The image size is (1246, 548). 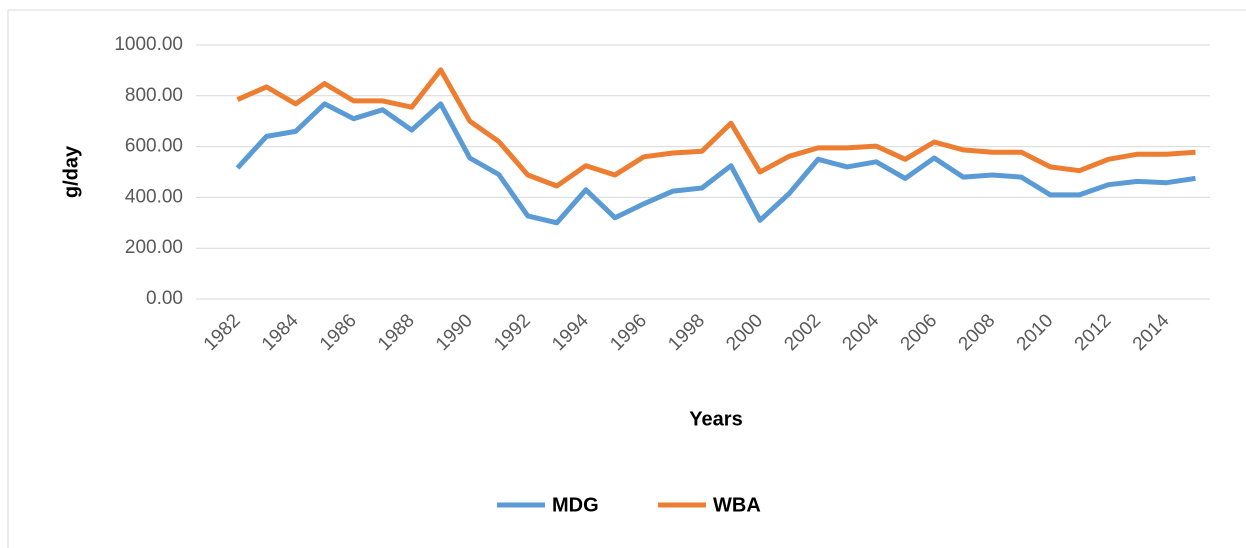 What do you see at coordinates (860, 332) in the screenshot?
I see `x-tick-label: 2004` at bounding box center [860, 332].